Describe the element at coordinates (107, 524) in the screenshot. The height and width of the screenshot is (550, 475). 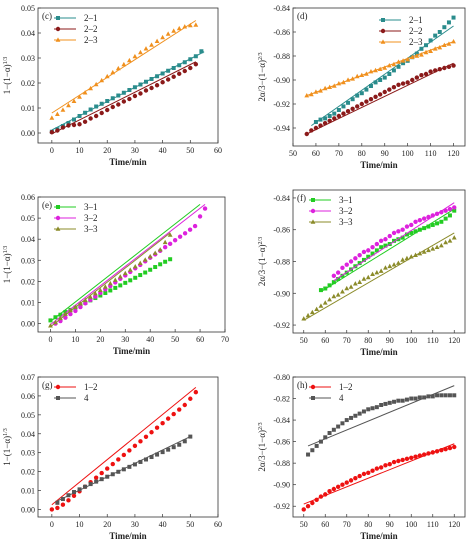
I see `x-tick-label: 20` at that location.